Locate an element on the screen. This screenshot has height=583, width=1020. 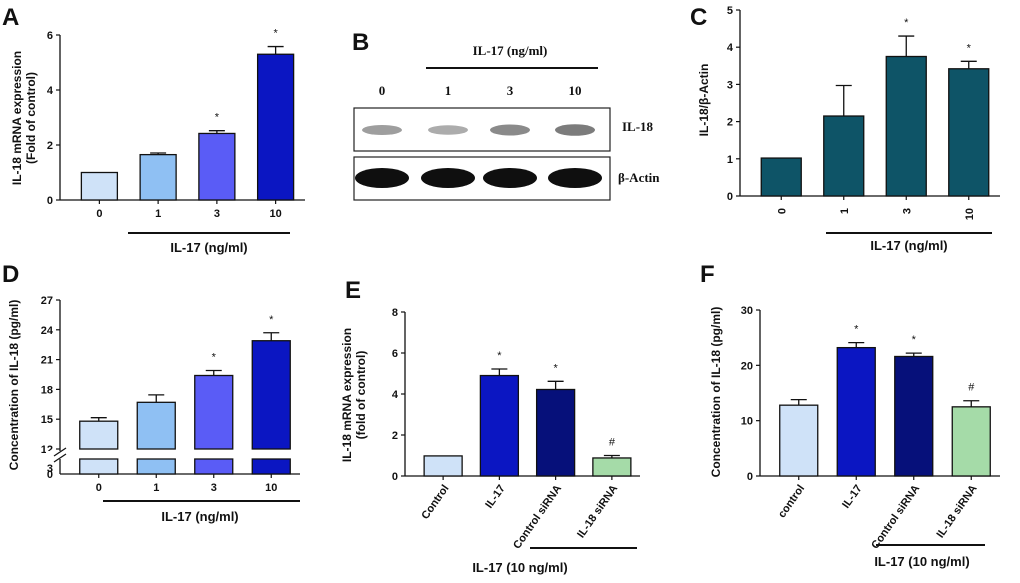
panel-letter-f: F is located at coordinates (707, 274).